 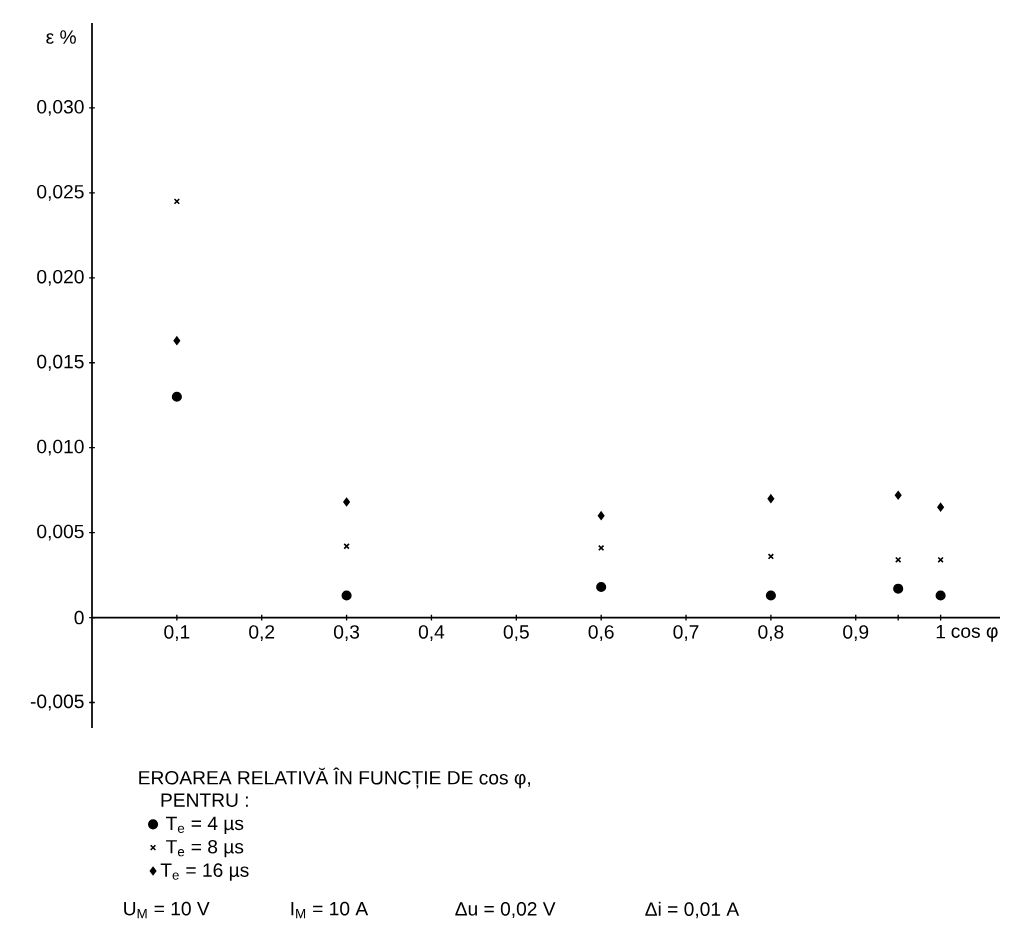 I want to click on x-axis-title: cos φ, so click(x=974, y=634).